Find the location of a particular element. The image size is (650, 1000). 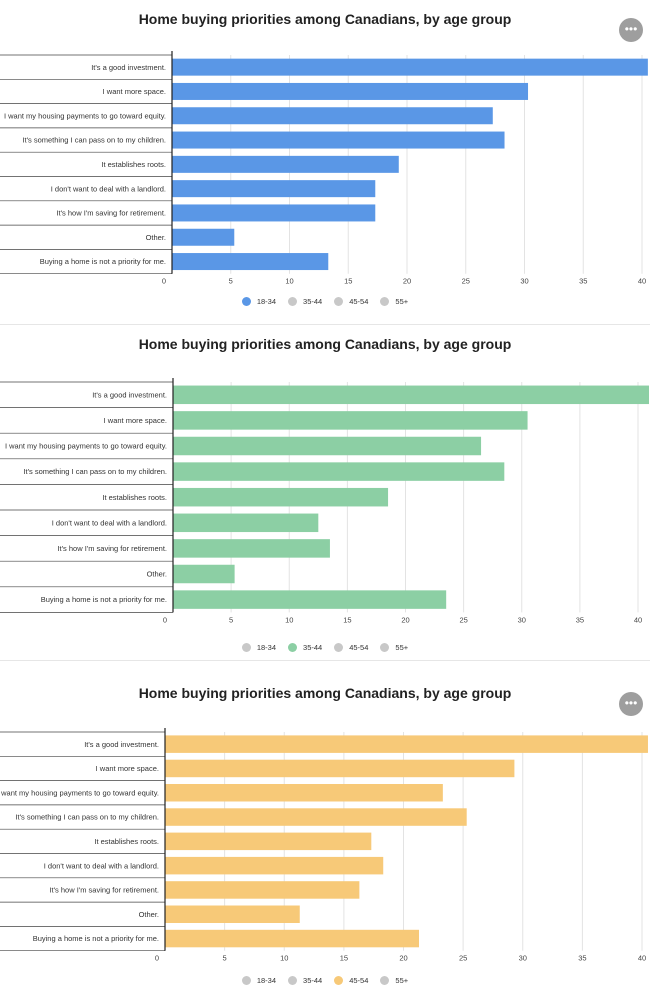

x-tick-label: 15 is located at coordinates (348, 281).